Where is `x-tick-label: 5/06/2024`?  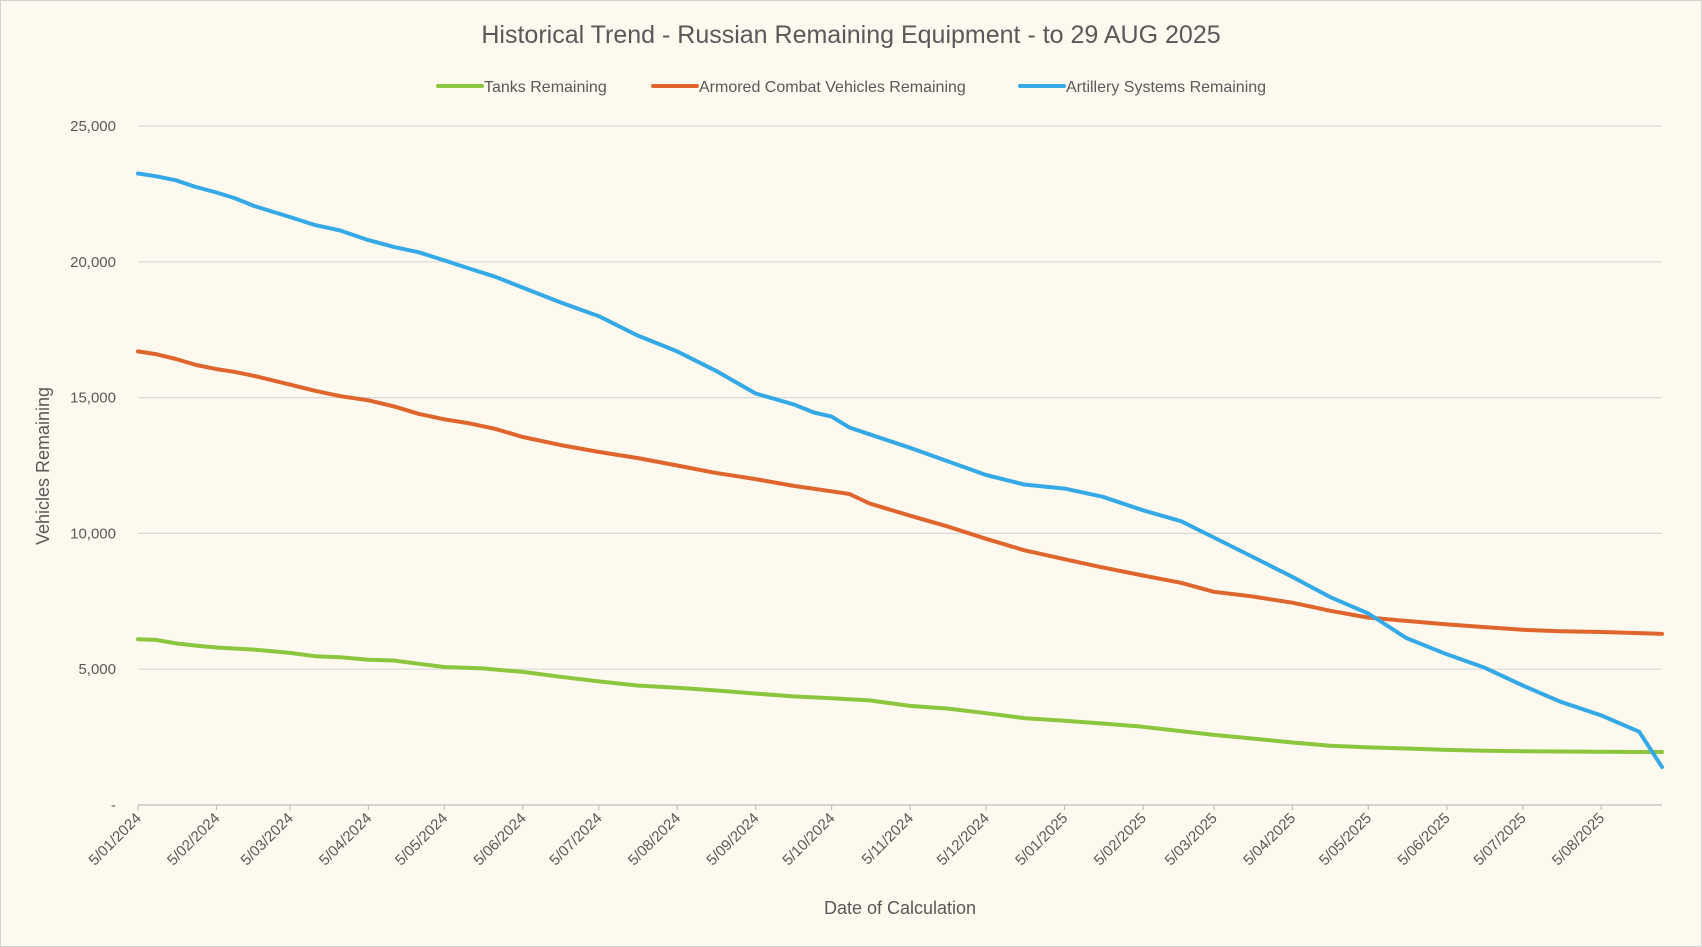 x-tick-label: 5/06/2024 is located at coordinates (499, 839).